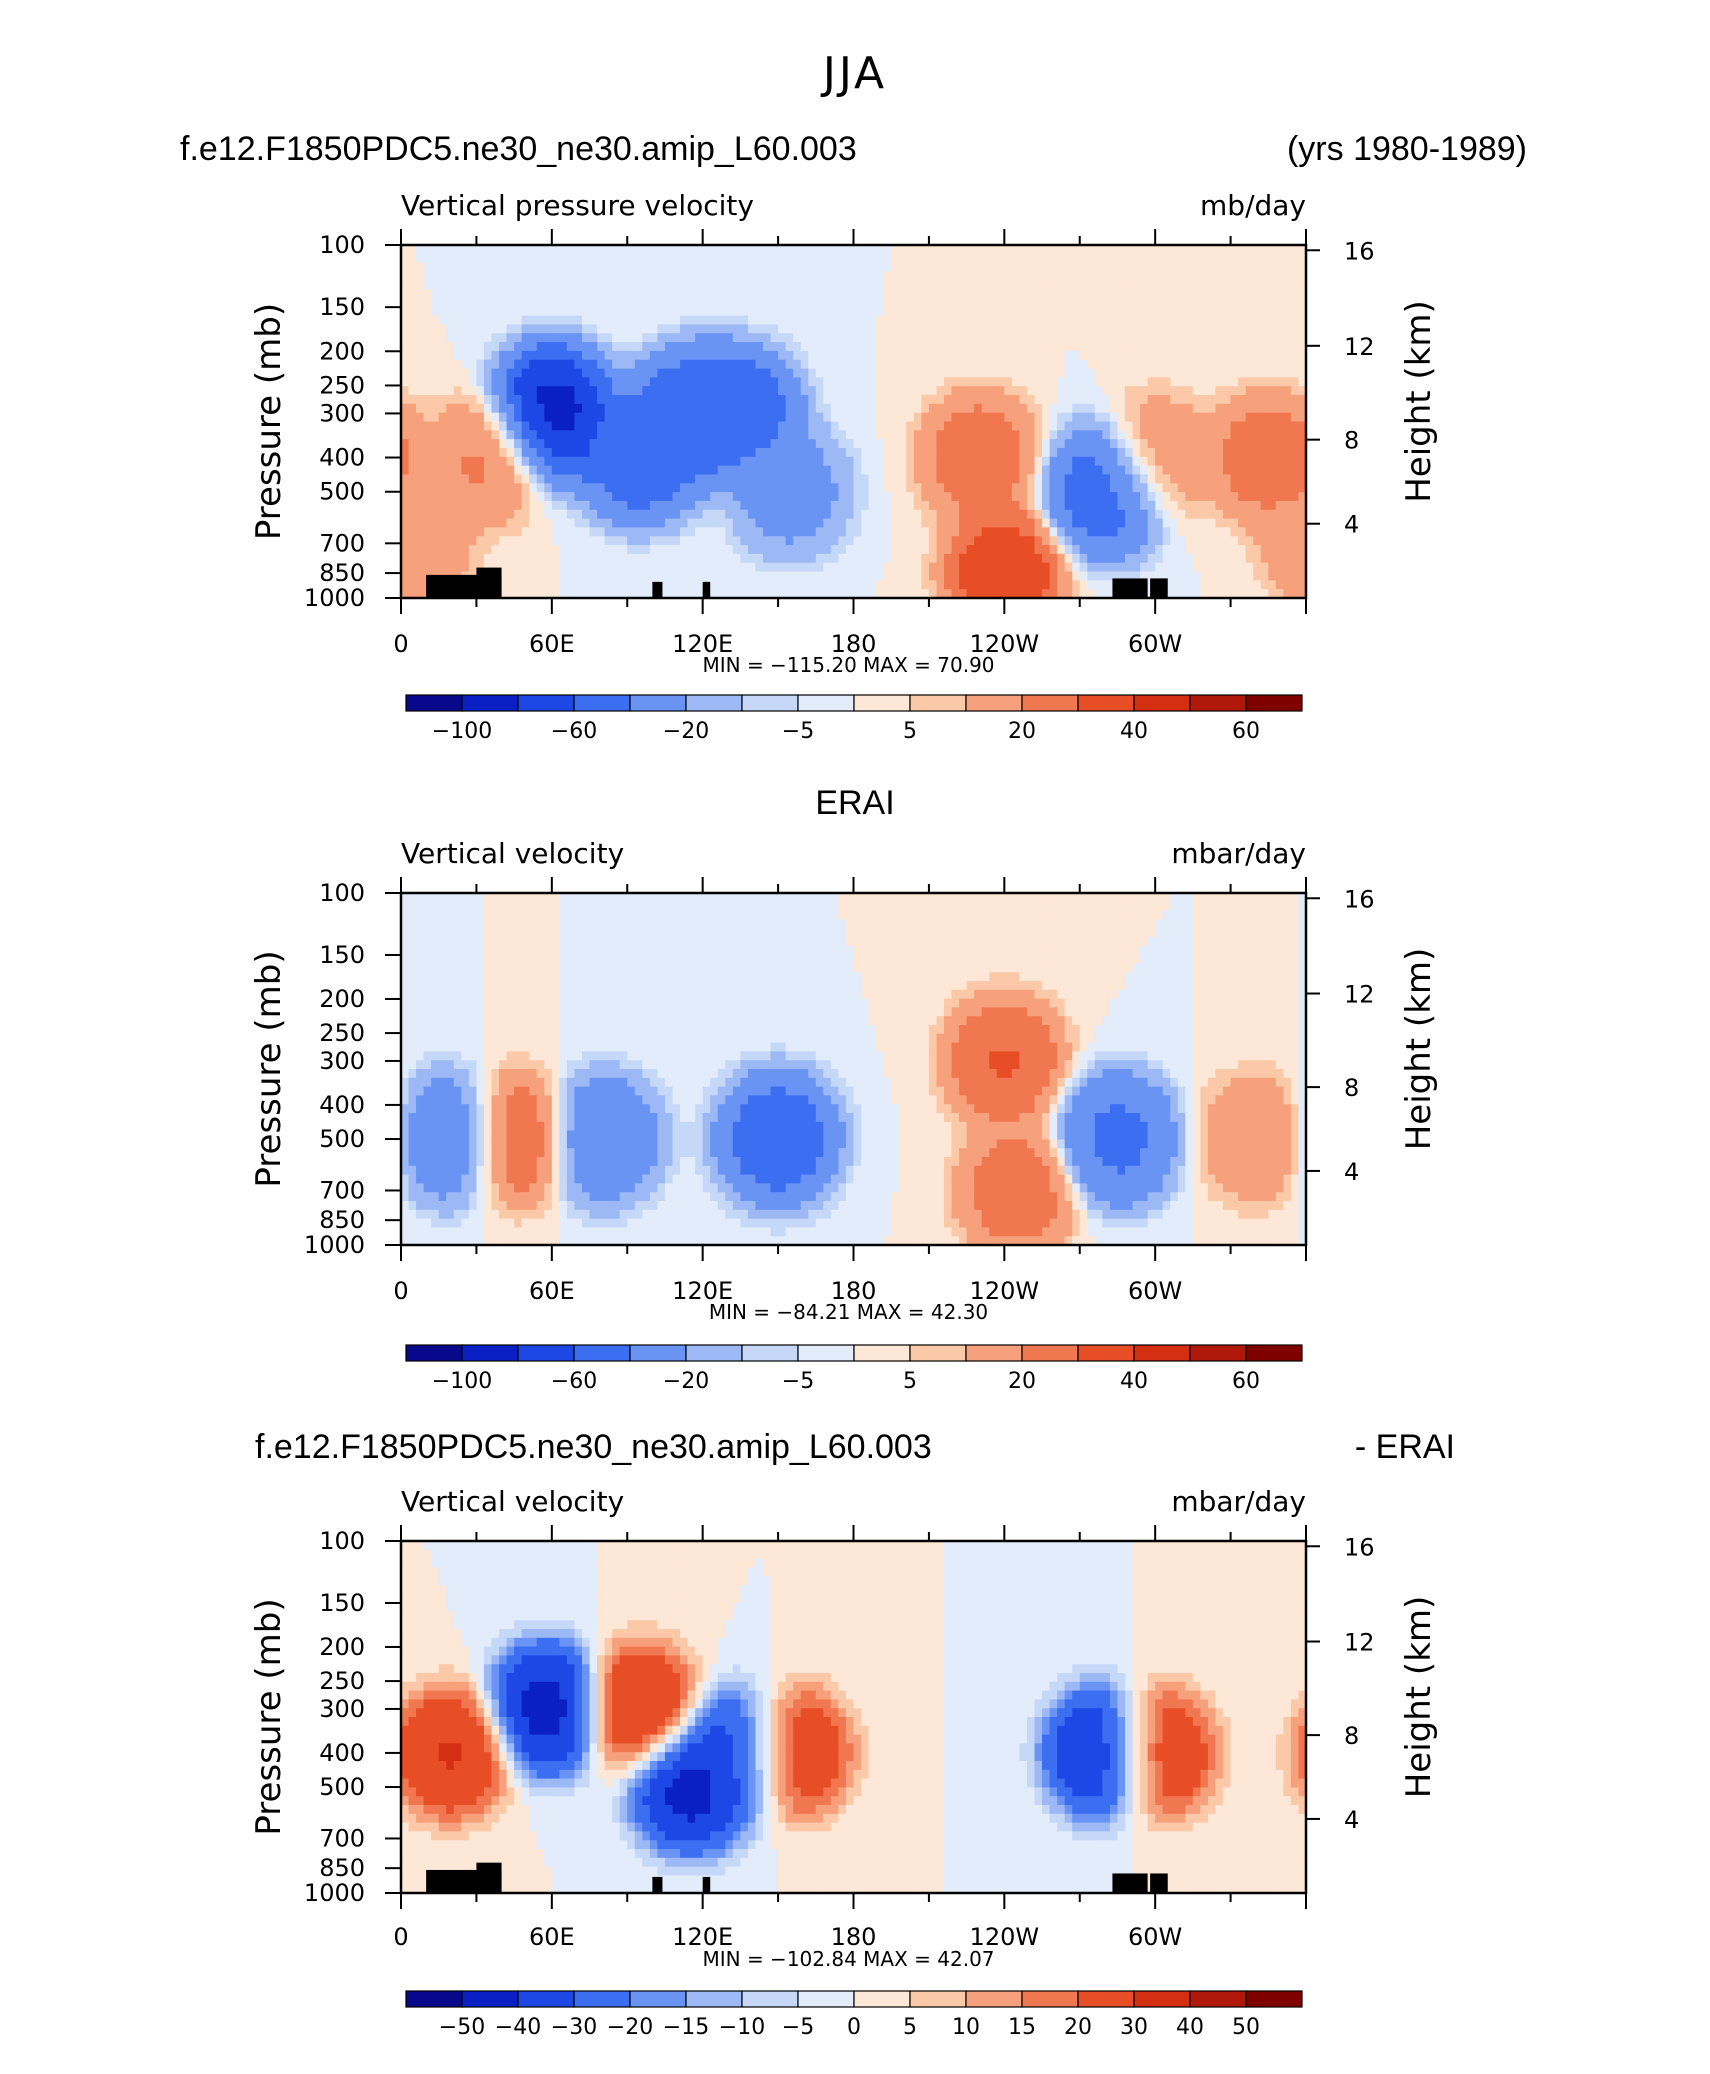 The image size is (1710, 2074). What do you see at coordinates (400, 644) in the screenshot?
I see `x-tick-label: 0` at bounding box center [400, 644].